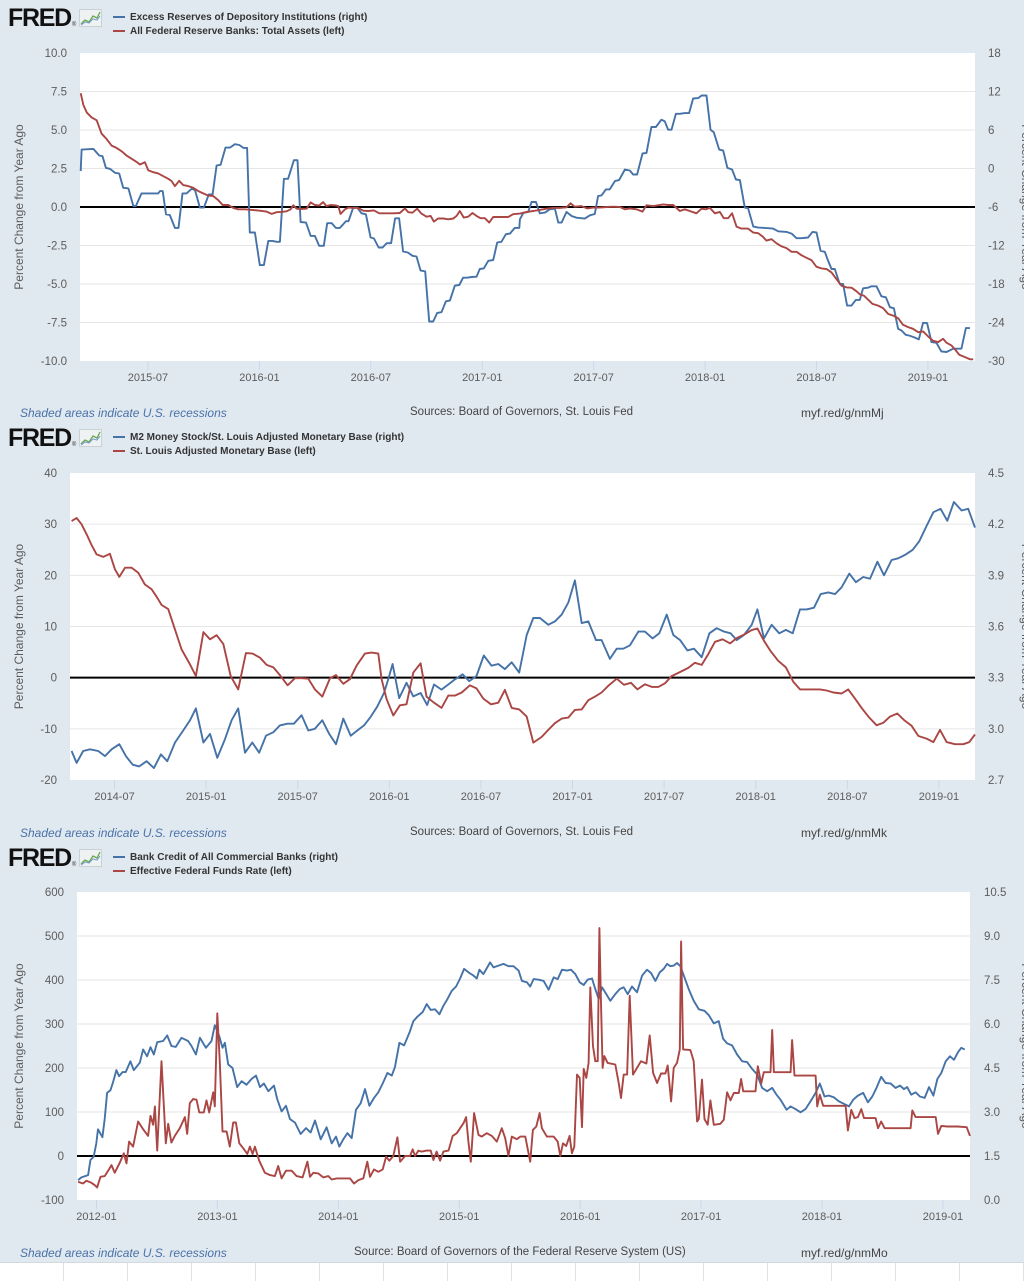 The height and width of the screenshot is (1281, 1024). I want to click on right-y-tick-label: -18, so click(996, 285).